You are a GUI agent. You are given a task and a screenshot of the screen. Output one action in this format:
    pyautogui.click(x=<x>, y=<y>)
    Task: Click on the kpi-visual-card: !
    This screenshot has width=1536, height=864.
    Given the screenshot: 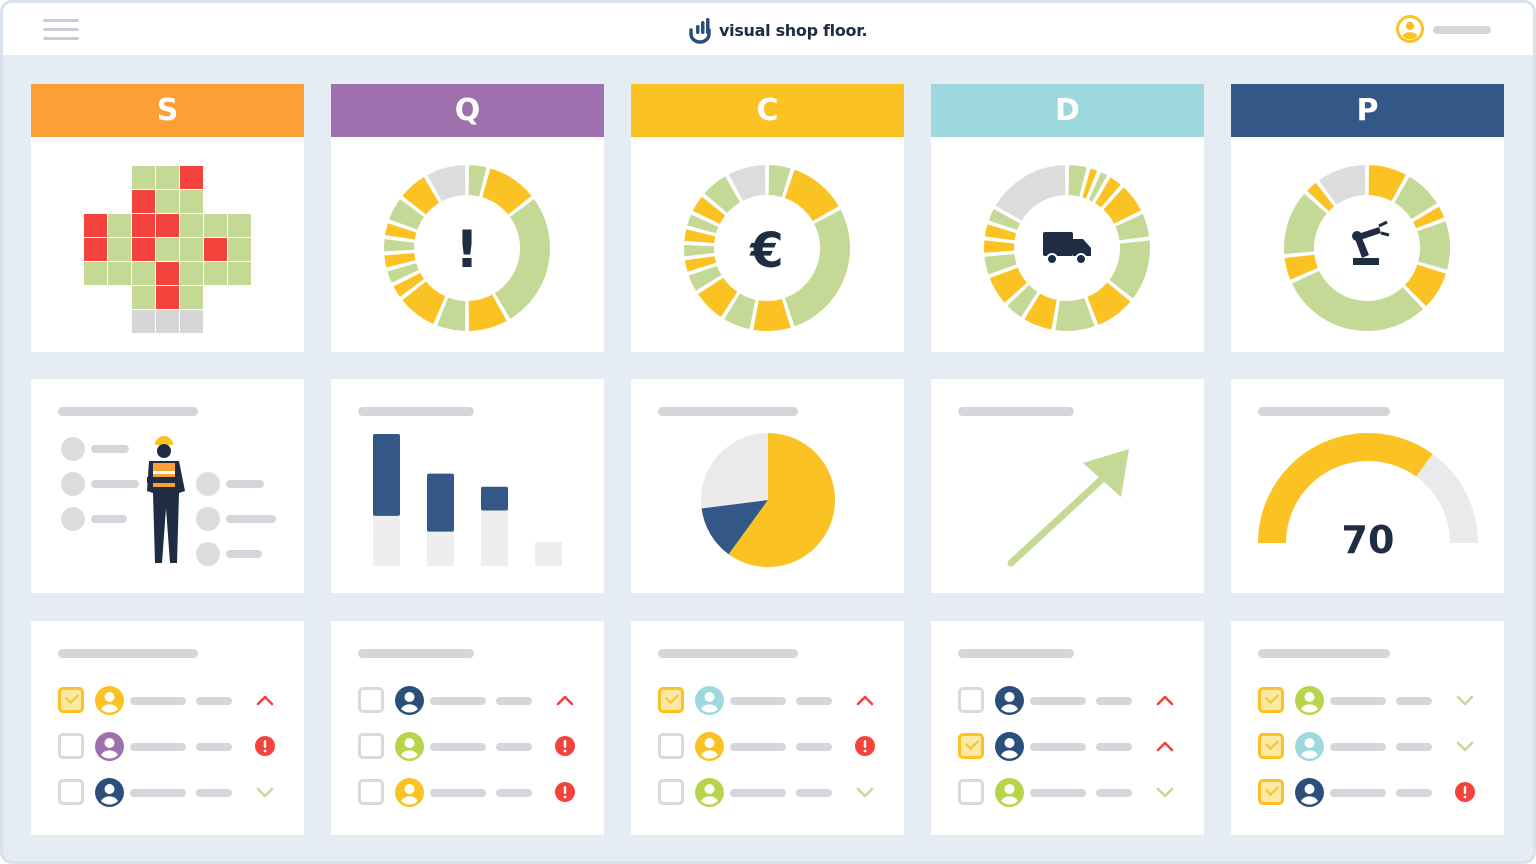 What is the action you would take?
    pyautogui.click(x=467, y=244)
    